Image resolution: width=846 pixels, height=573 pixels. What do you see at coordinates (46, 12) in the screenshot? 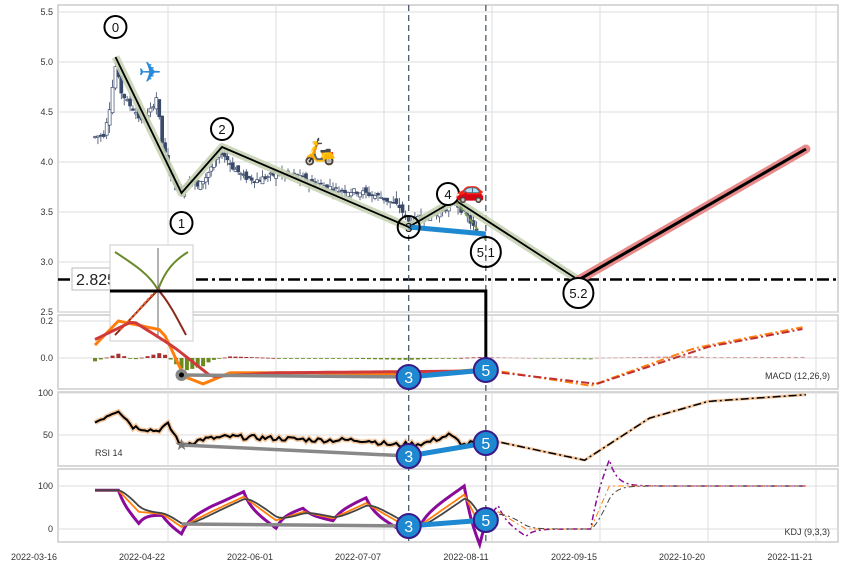
I see `y-tick-label: 5.5` at bounding box center [46, 12].